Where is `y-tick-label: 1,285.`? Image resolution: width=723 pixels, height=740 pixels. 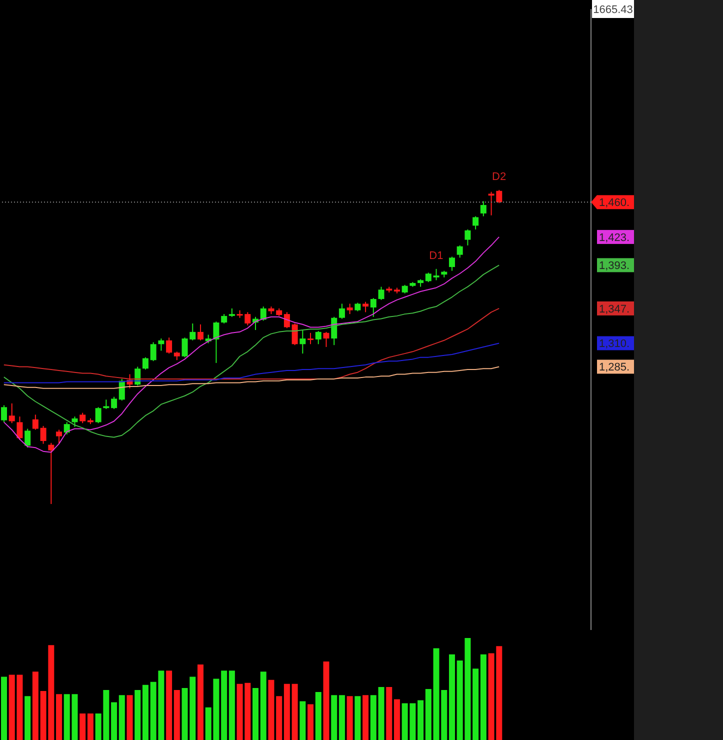 y-tick-label: 1,285. is located at coordinates (614, 368).